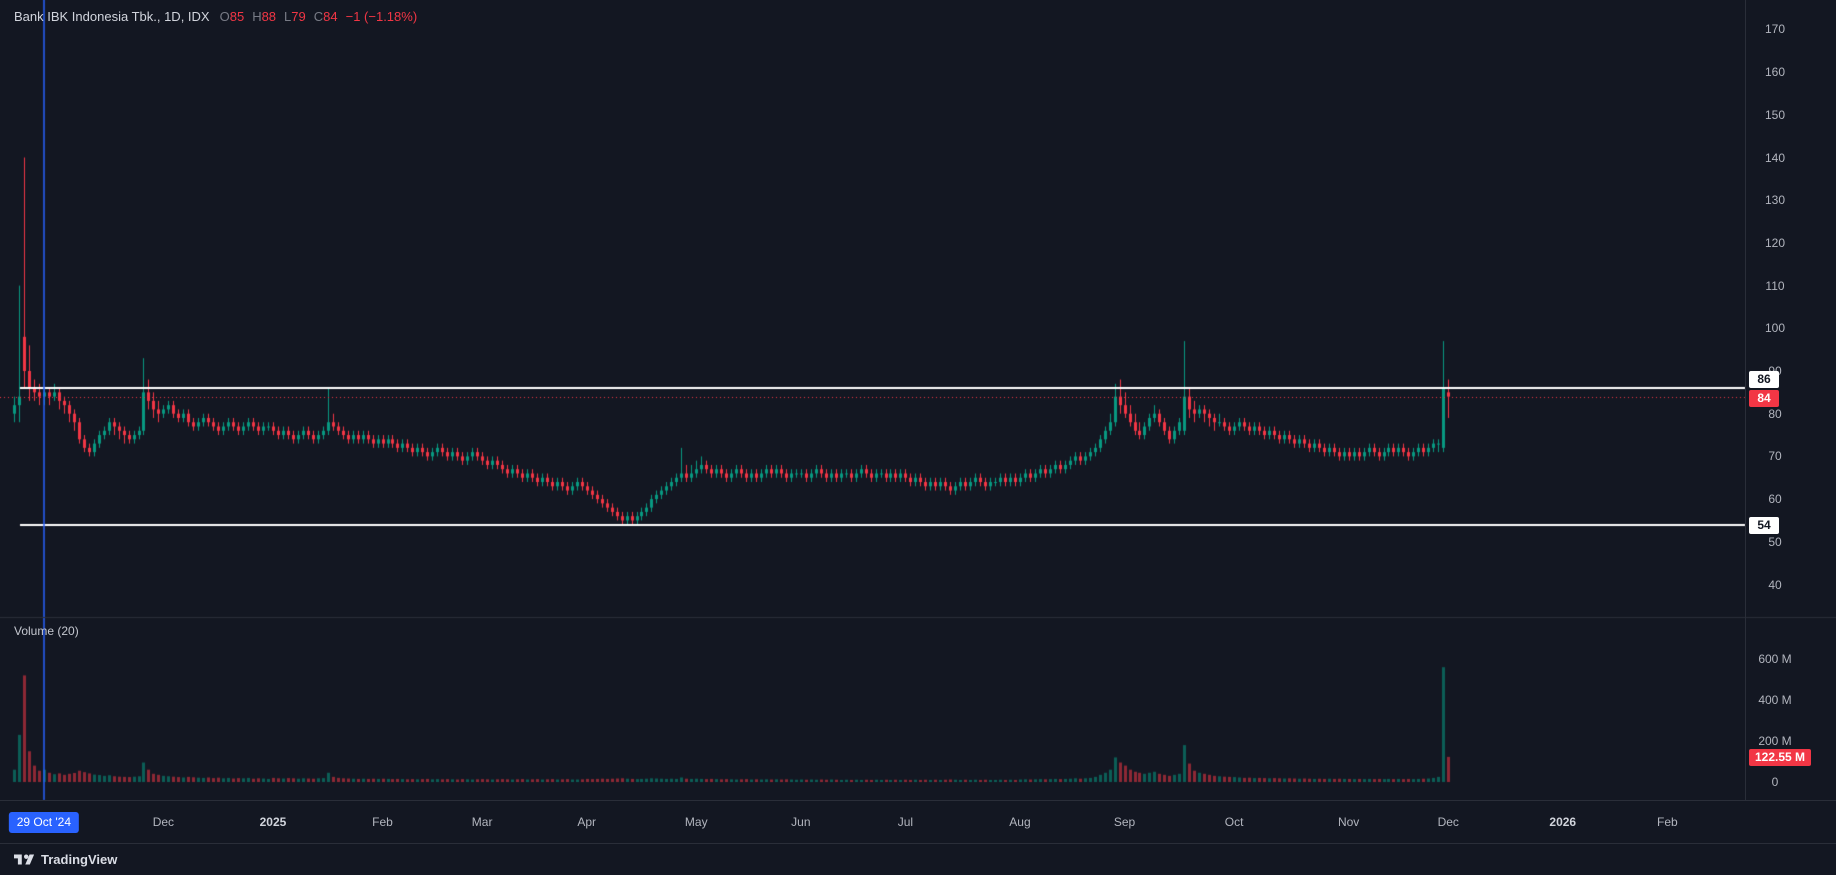 The height and width of the screenshot is (875, 1836). What do you see at coordinates (1020, 822) in the screenshot?
I see `time-tick-label: Aug` at bounding box center [1020, 822].